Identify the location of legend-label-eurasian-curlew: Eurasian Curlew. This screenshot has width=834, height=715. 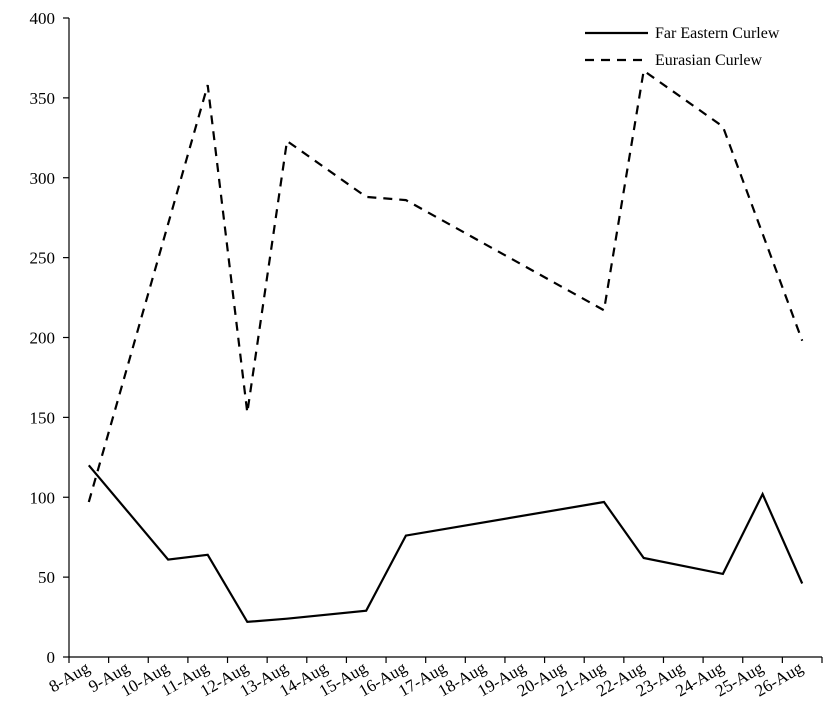
(709, 60).